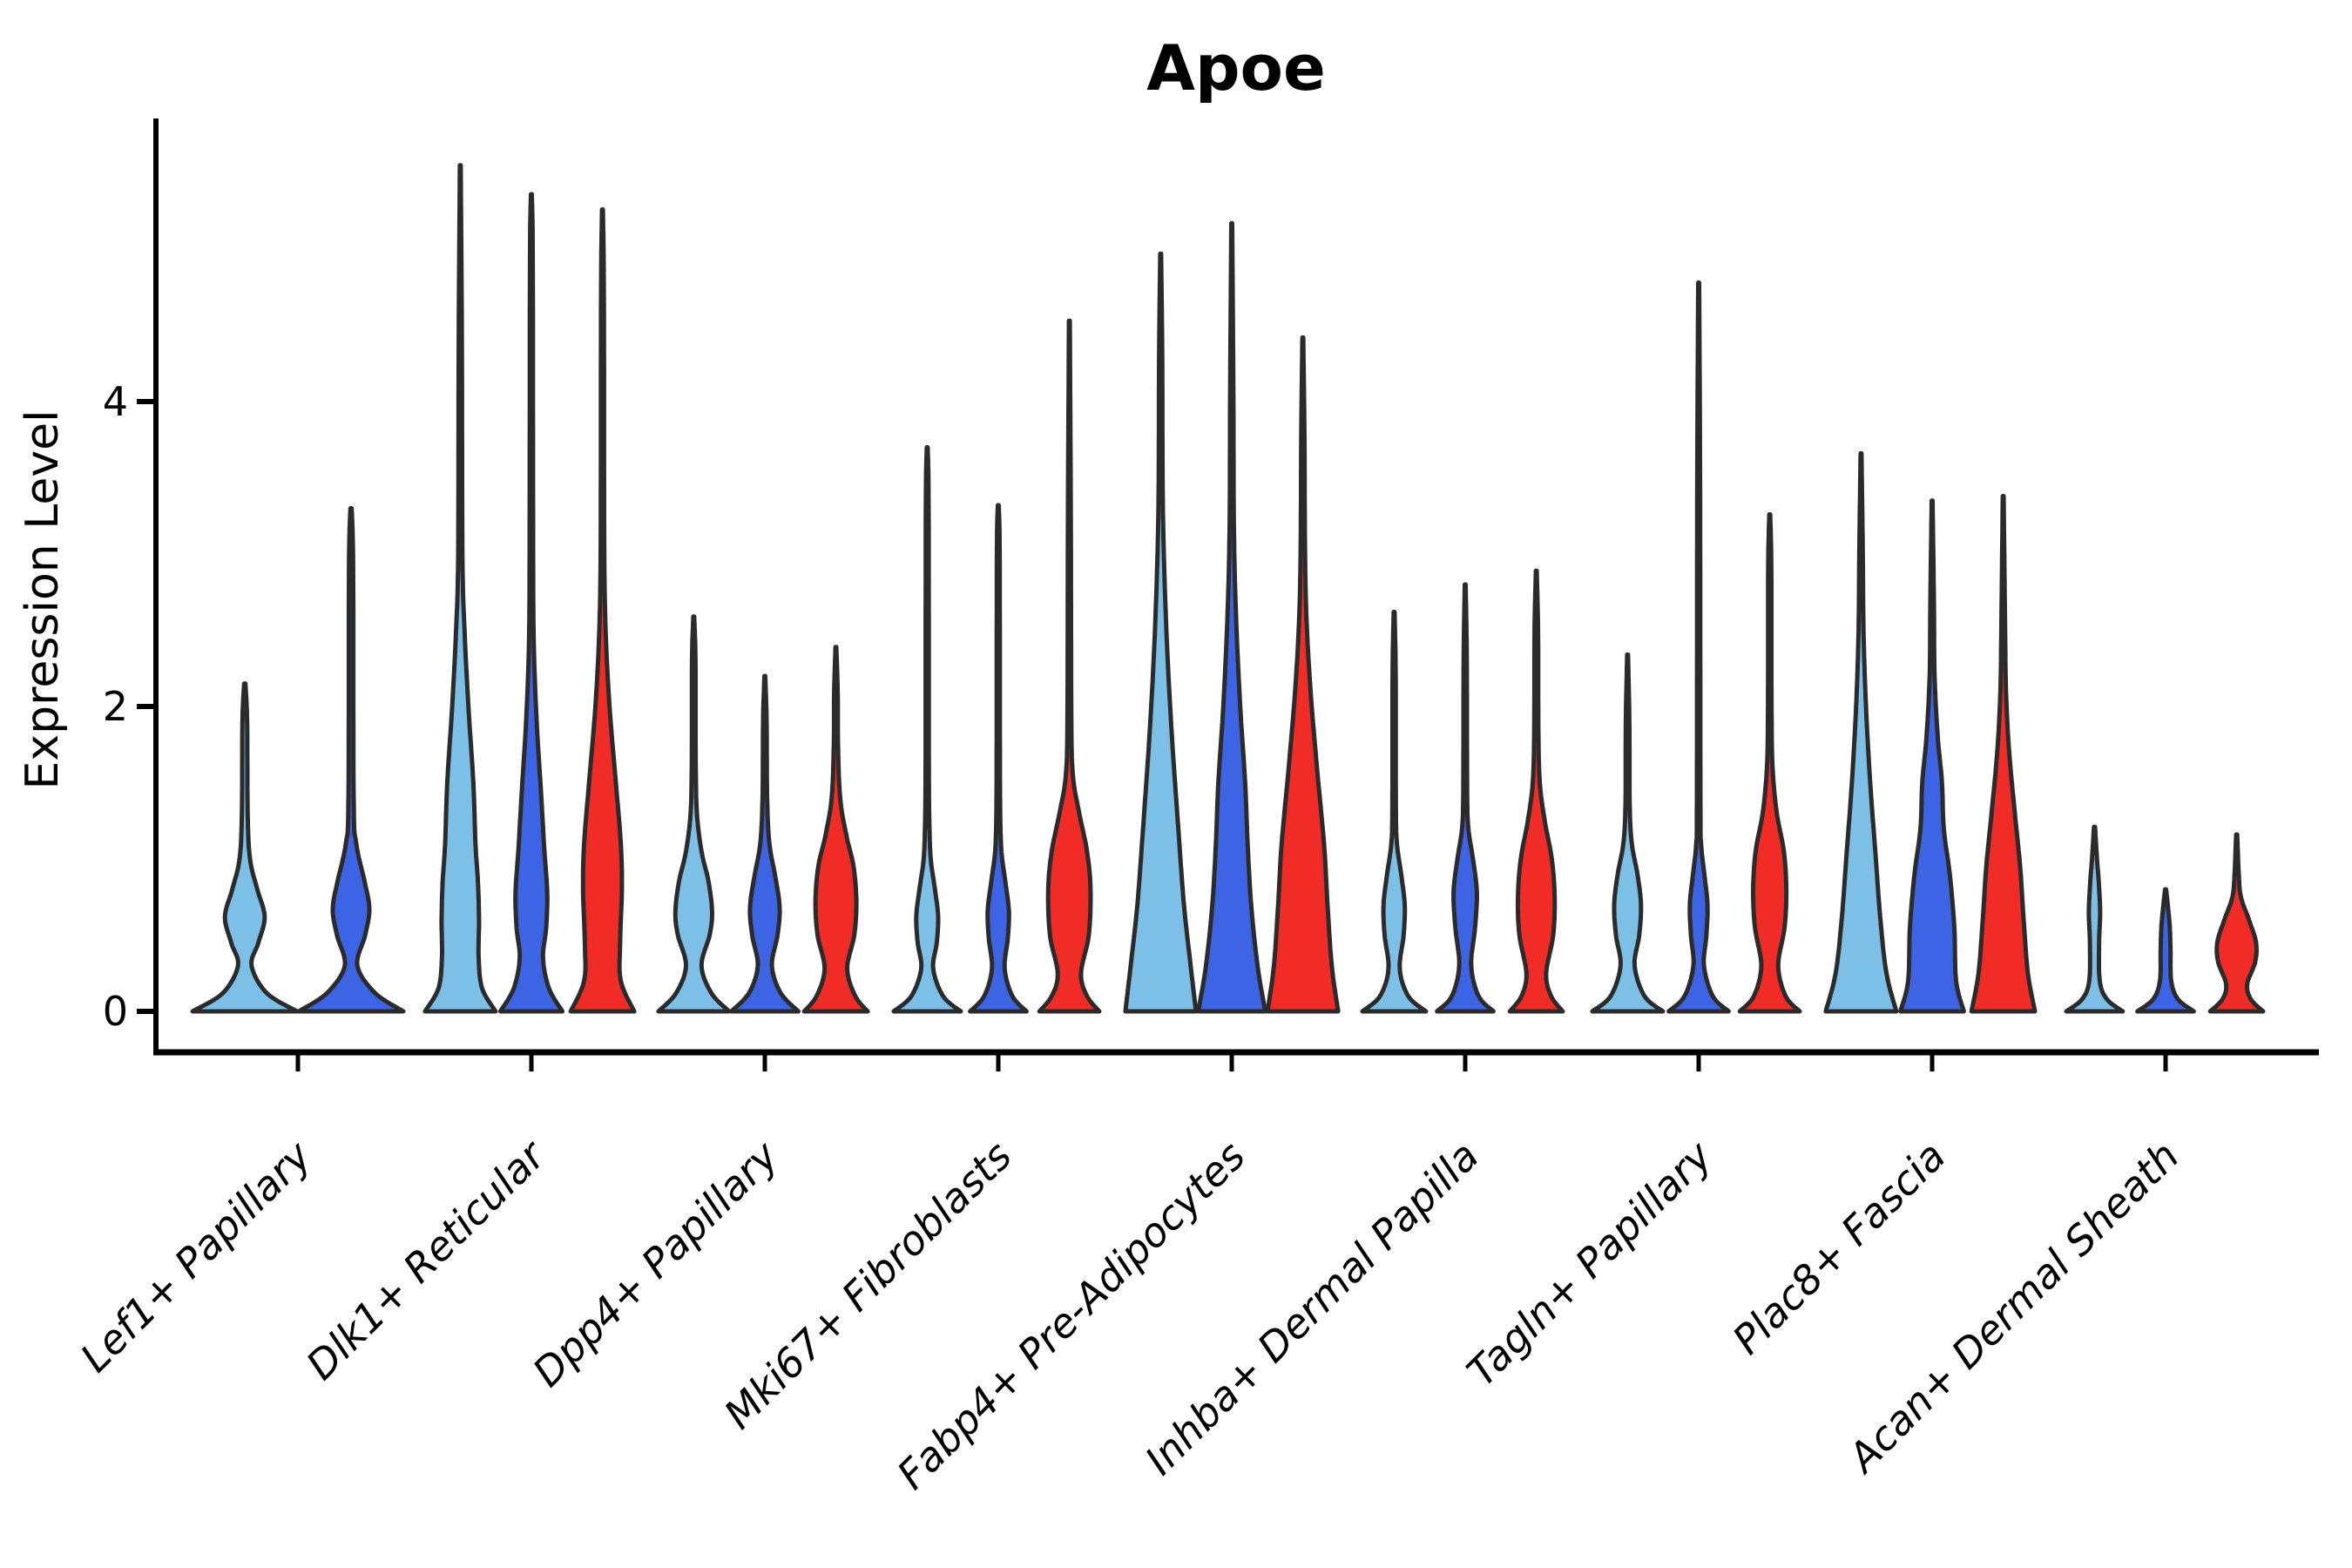 The width and height of the screenshot is (2352, 1568). Describe the element at coordinates (655, 1264) in the screenshot. I see `x-tick-label-3: Dpp4+ Papillary` at that location.